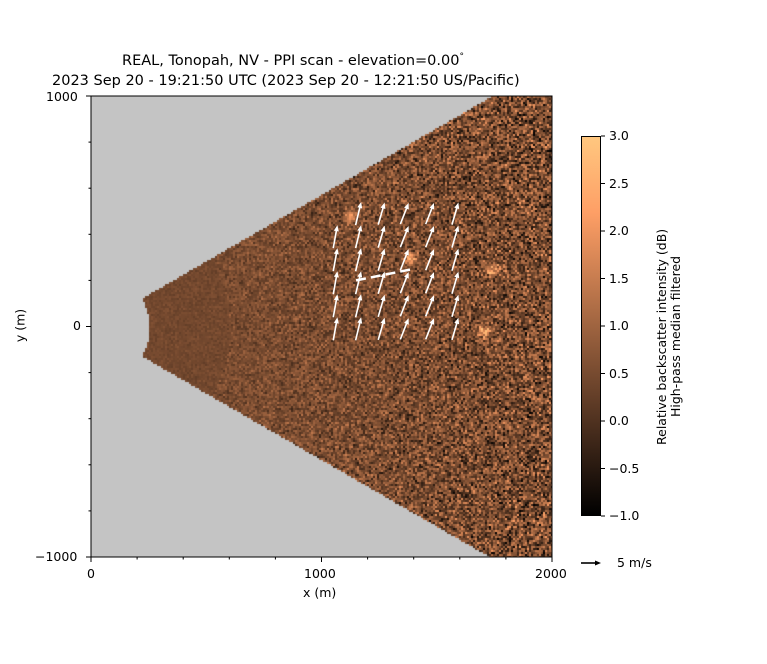 The height and width of the screenshot is (664, 767). I want to click on quiver-key-label: 5 m/s, so click(634, 562).